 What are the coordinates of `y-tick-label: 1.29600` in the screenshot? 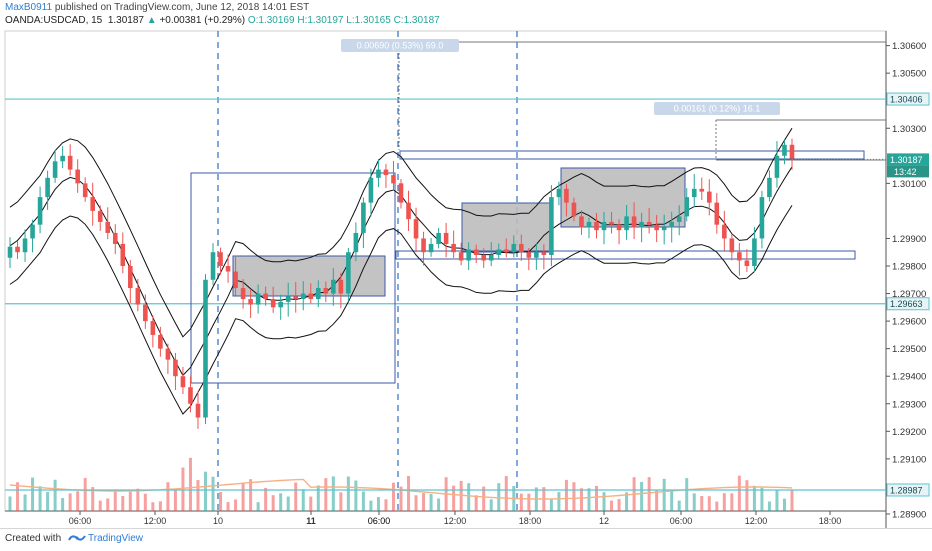 It's located at (909, 322).